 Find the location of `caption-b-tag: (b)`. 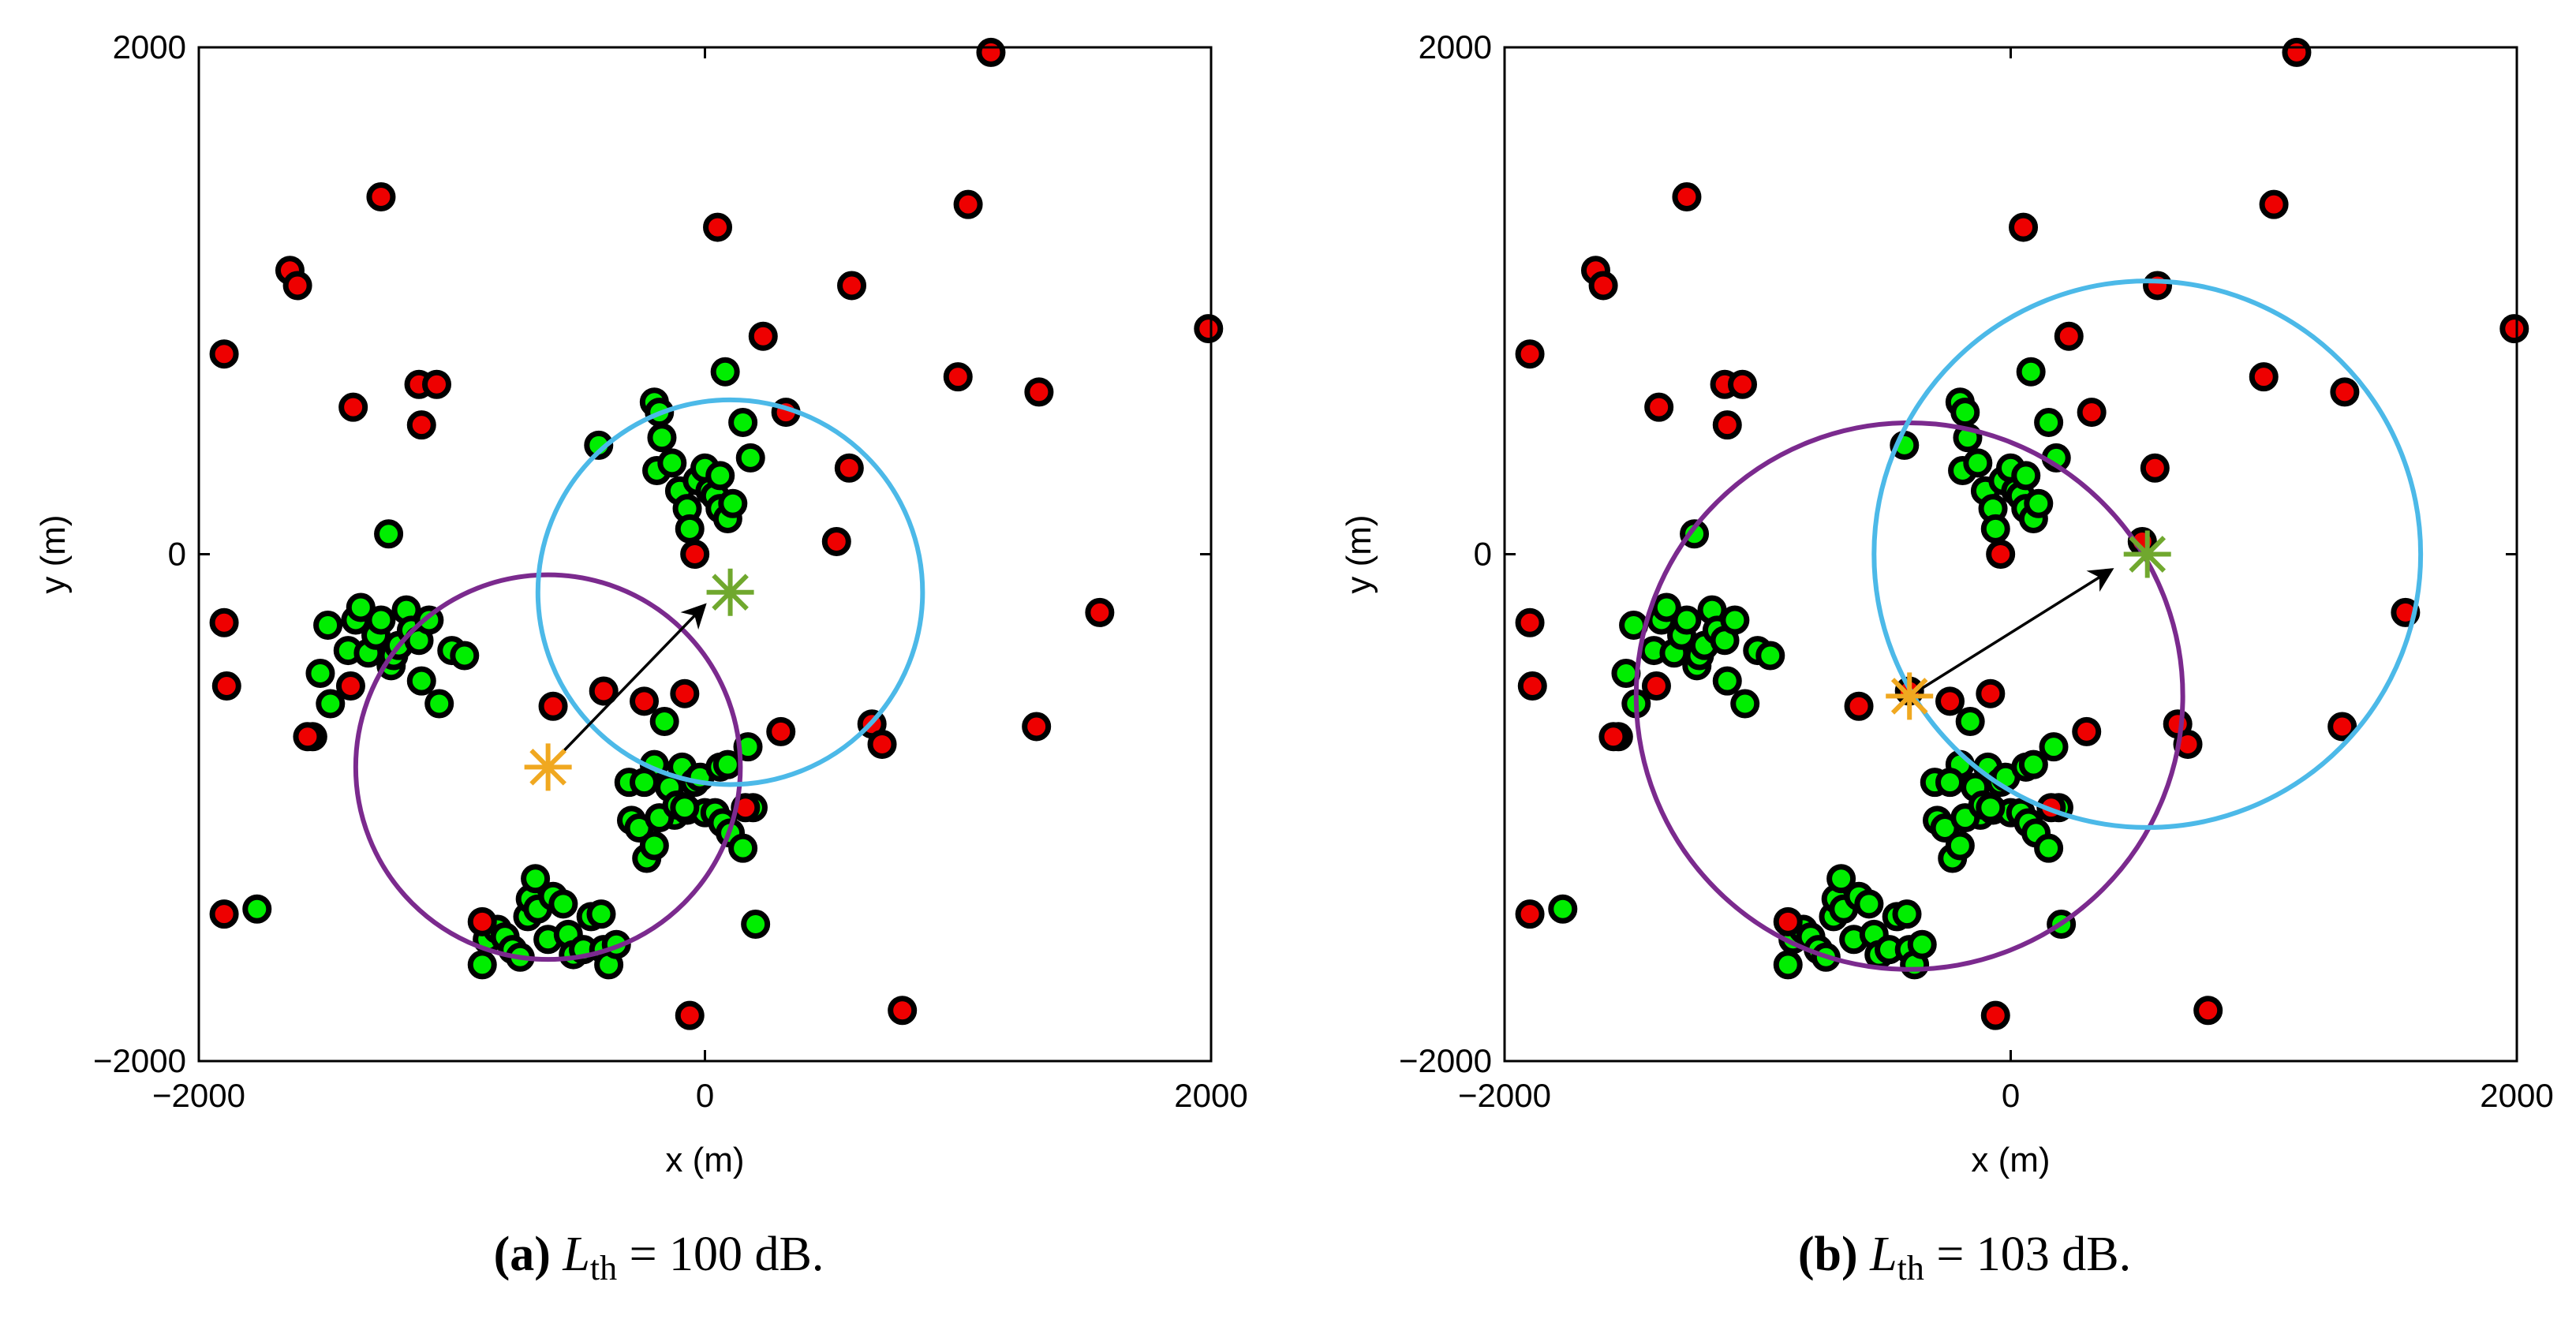

caption-b-tag: (b) is located at coordinates (1827, 1254).